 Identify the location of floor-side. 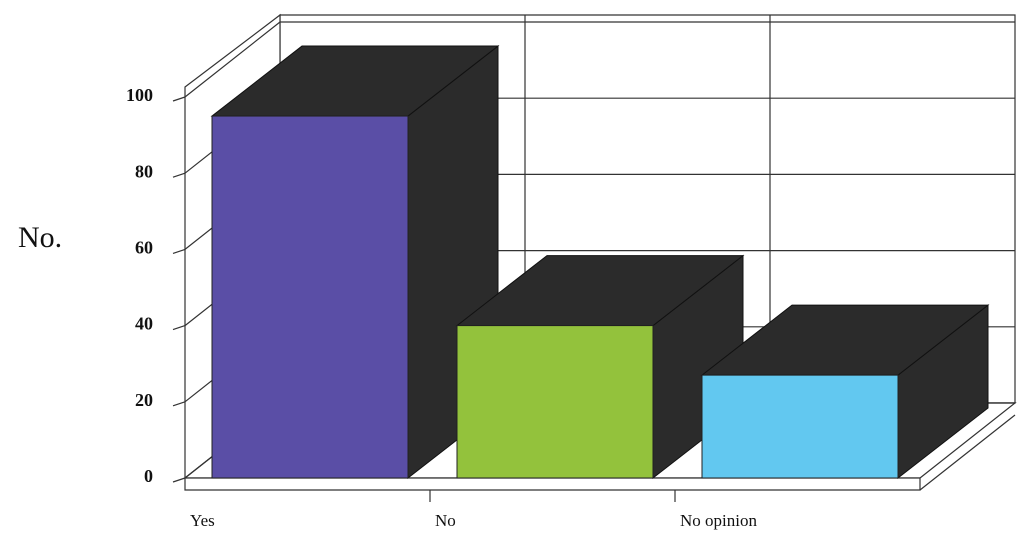
(967, 452).